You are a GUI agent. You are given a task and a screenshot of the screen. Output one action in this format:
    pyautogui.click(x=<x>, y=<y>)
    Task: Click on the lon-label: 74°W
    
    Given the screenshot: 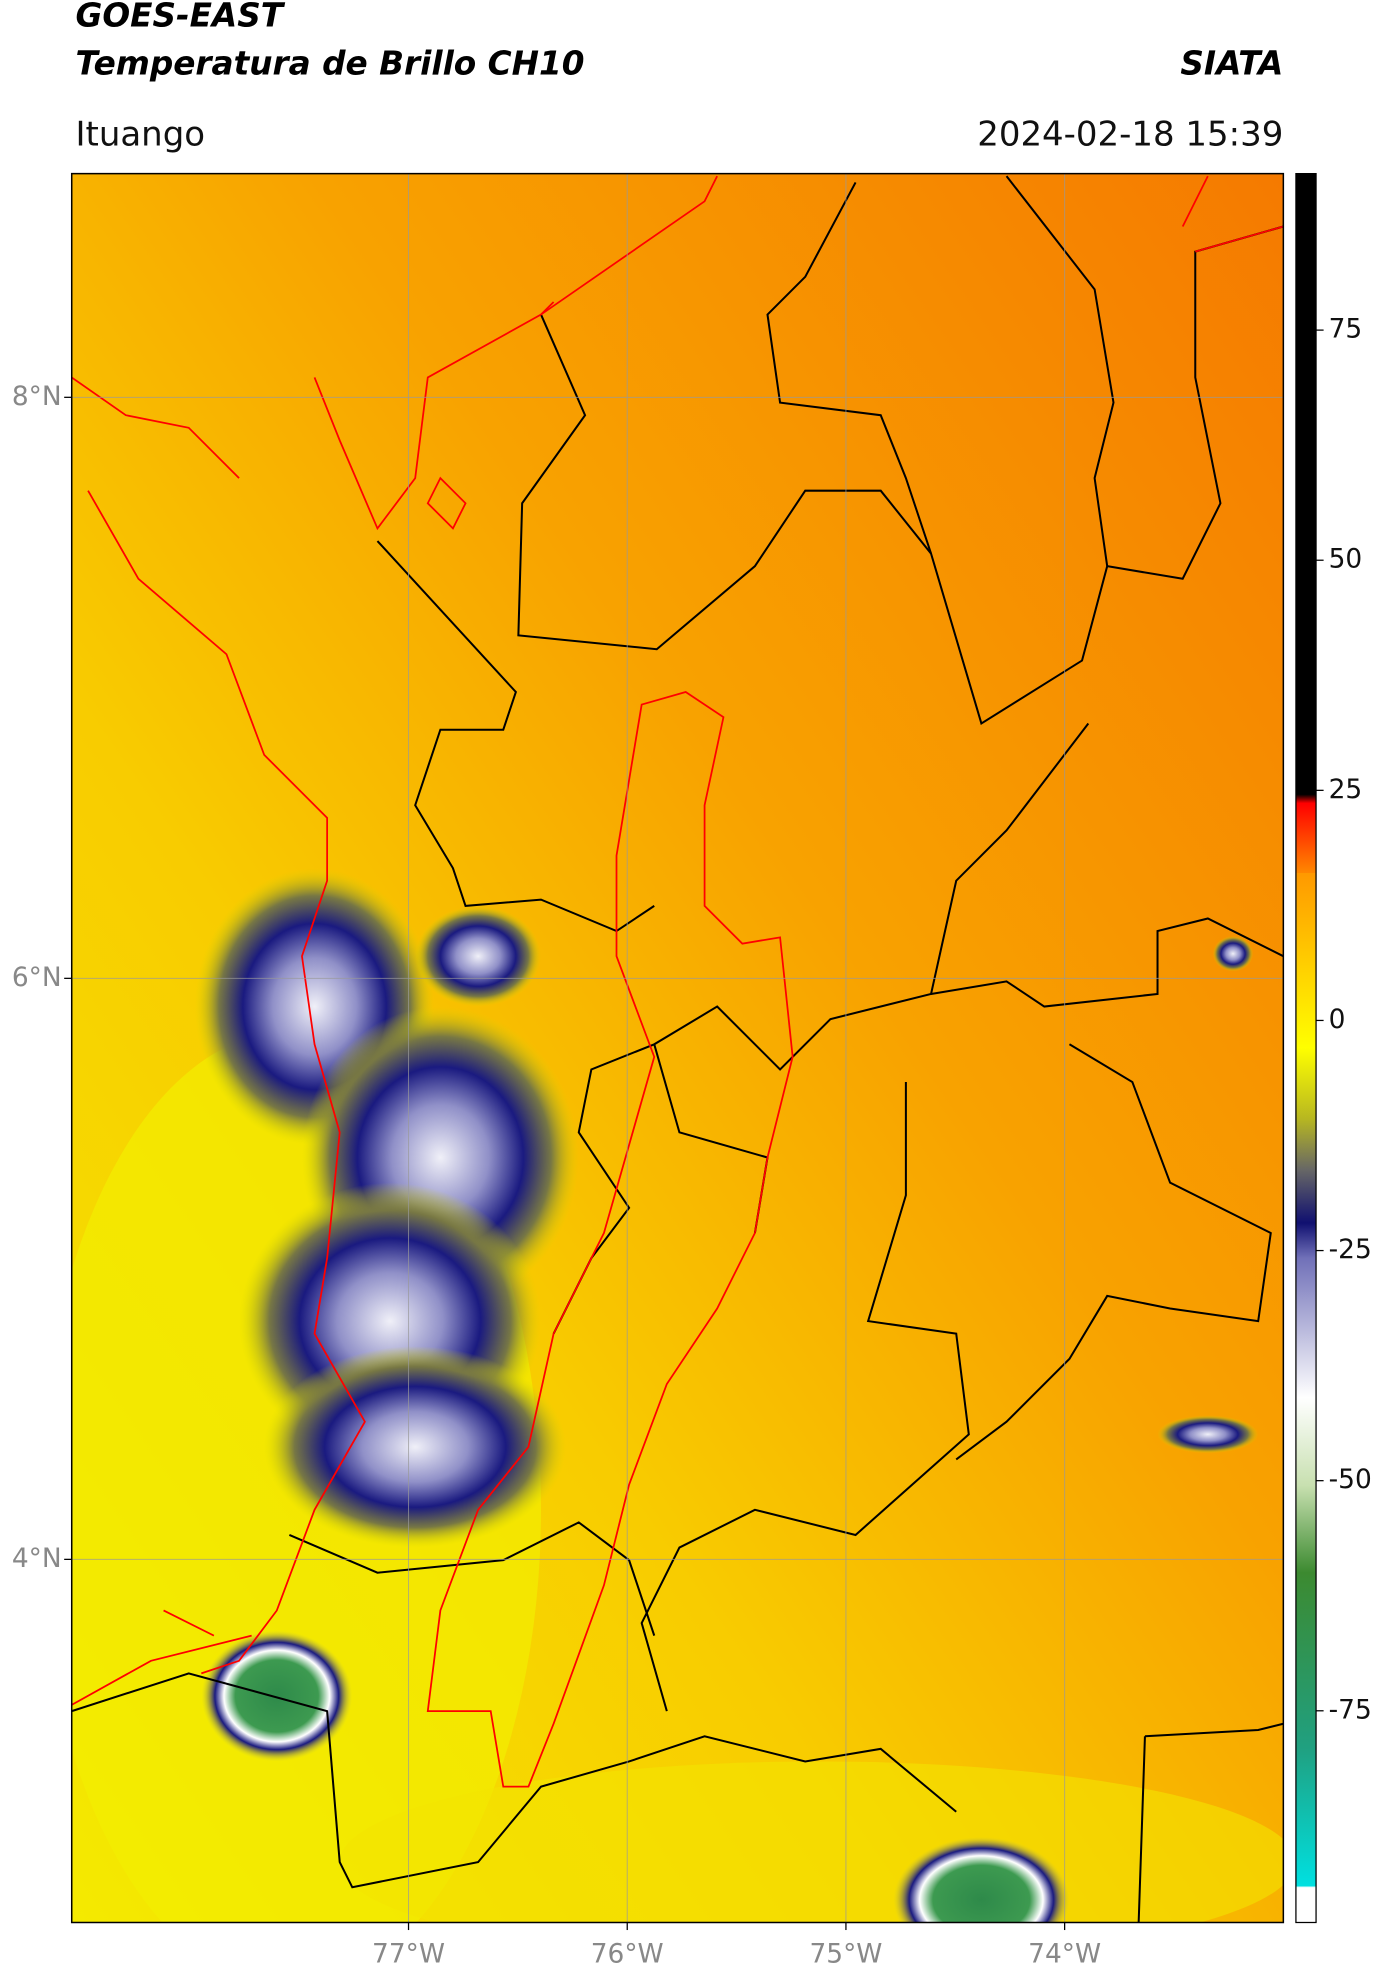 What is the action you would take?
    pyautogui.click(x=1064, y=1954)
    